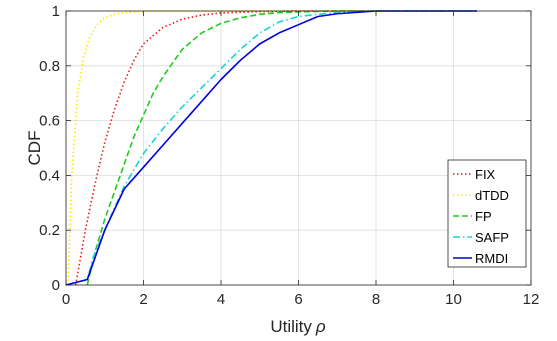  I want to click on x-axis-title: Utility ρ, so click(298, 326).